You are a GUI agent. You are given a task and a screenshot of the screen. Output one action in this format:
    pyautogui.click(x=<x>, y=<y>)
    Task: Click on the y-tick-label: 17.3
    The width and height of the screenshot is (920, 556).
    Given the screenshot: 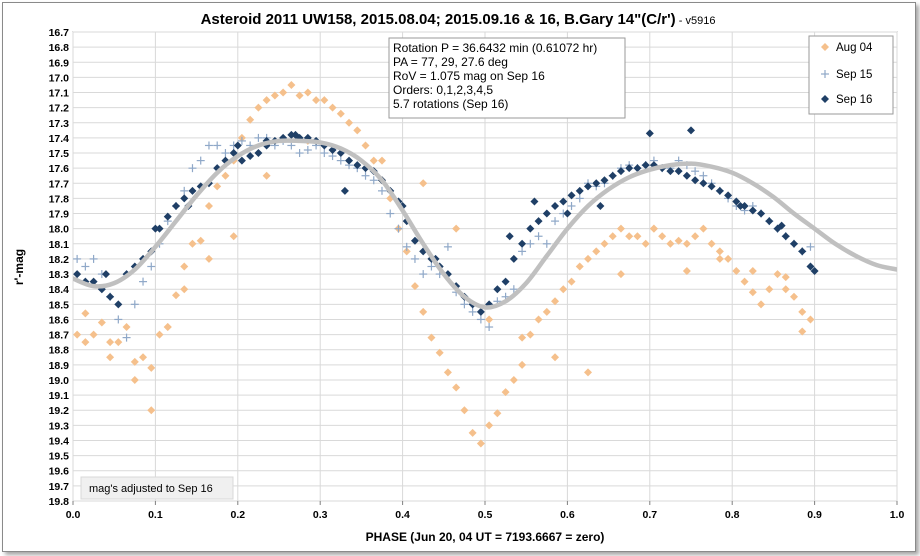 What is the action you would take?
    pyautogui.click(x=59, y=124)
    